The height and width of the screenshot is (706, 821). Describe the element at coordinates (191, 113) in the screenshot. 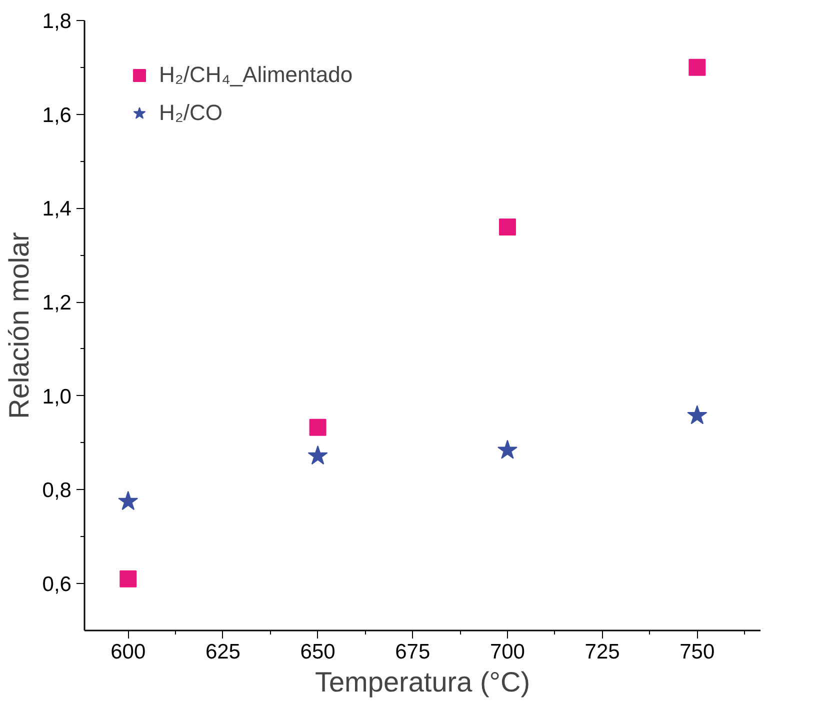

I see `legend-label: H₂/CO` at that location.